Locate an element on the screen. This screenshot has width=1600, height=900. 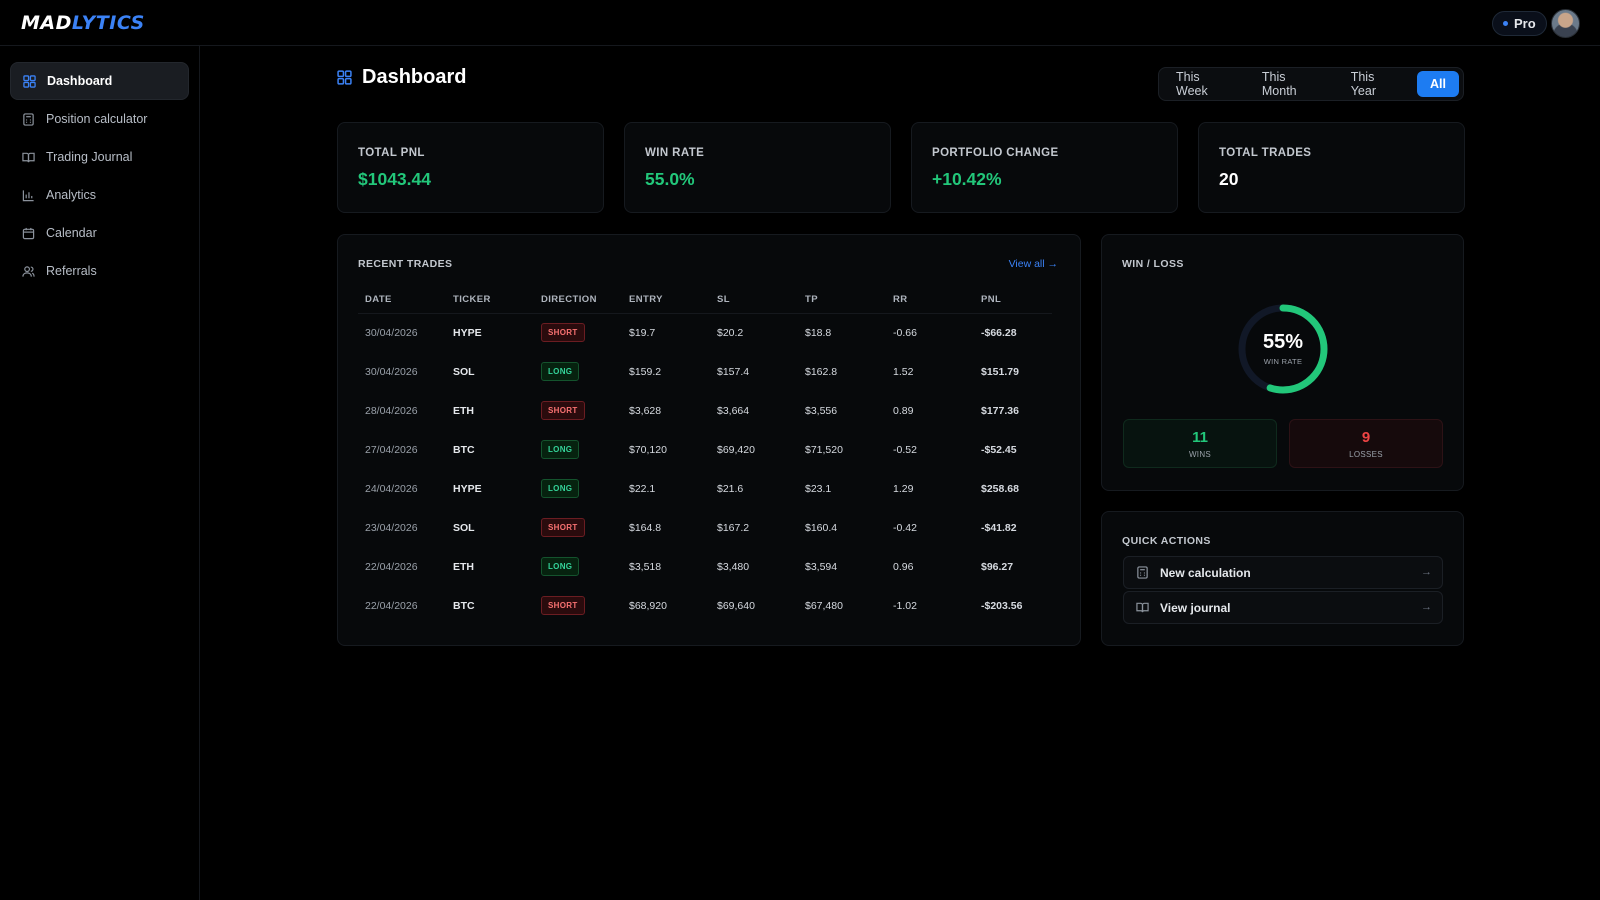
view-all-link: View all → is located at coordinates (1033, 264).